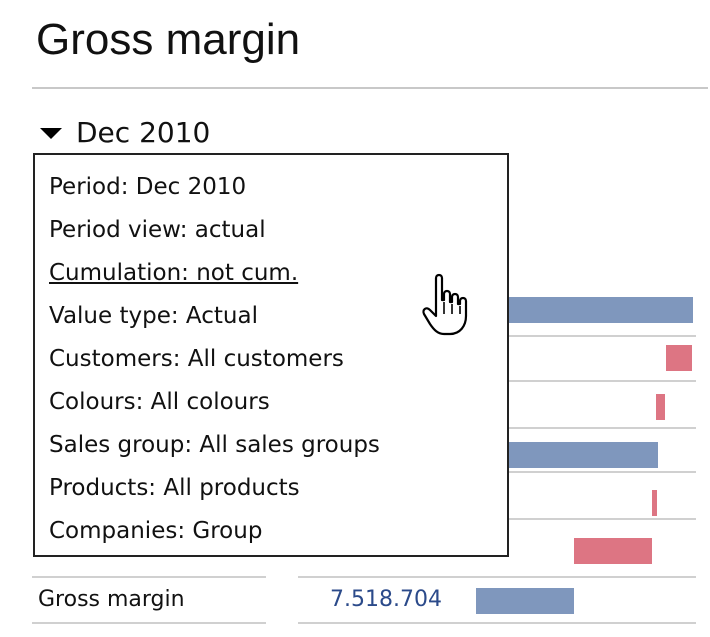 Image resolution: width=710 pixels, height=637 pixels. What do you see at coordinates (196, 359) in the screenshot?
I see `menu-item-customers: Customers: All customers` at bounding box center [196, 359].